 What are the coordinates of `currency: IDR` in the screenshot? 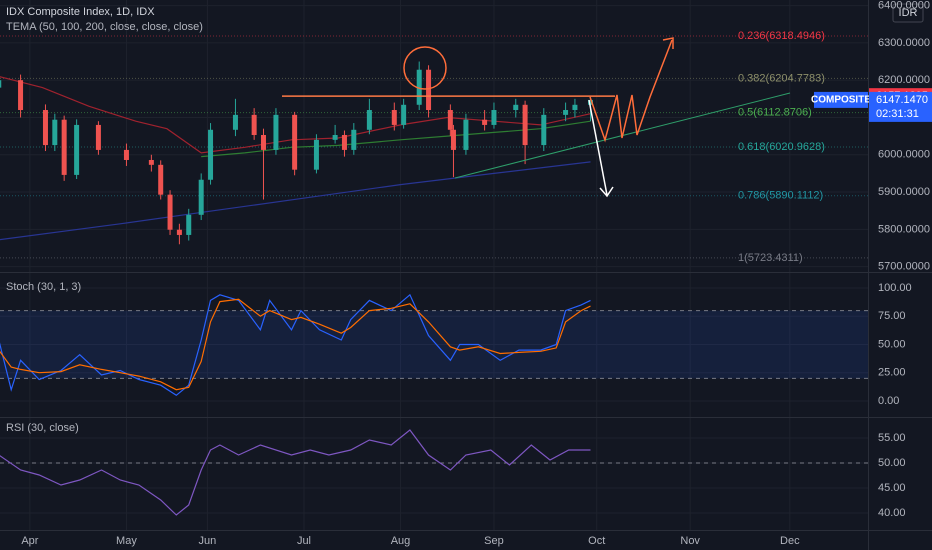 It's located at (908, 13).